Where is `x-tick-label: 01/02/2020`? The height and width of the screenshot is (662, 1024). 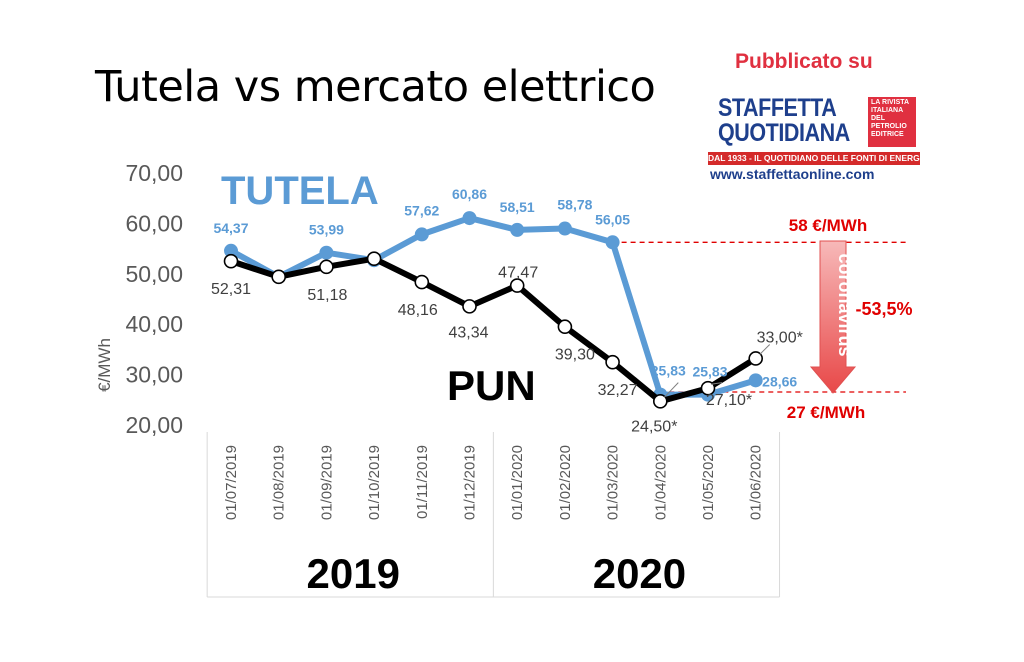 x-tick-label: 01/02/2020 is located at coordinates (565, 482).